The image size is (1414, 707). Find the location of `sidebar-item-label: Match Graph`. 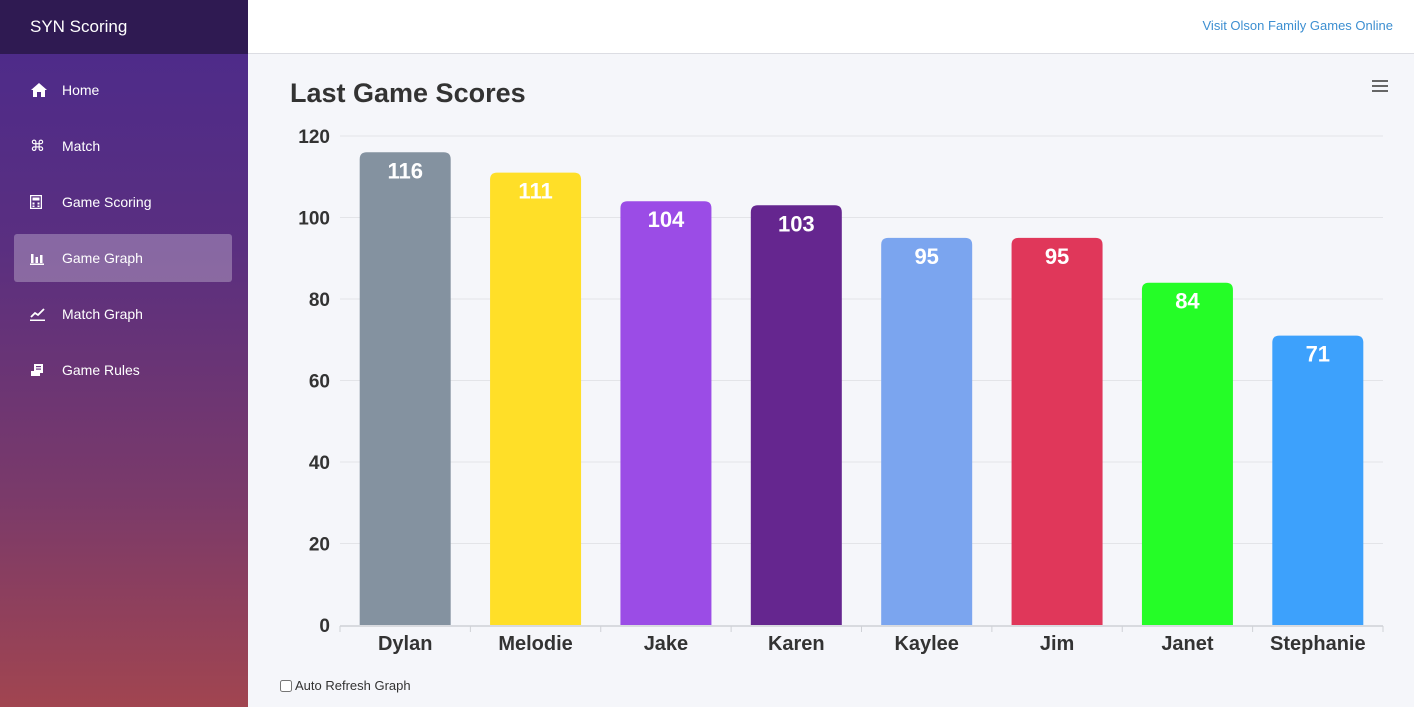

sidebar-item-label: Match Graph is located at coordinates (102, 314).